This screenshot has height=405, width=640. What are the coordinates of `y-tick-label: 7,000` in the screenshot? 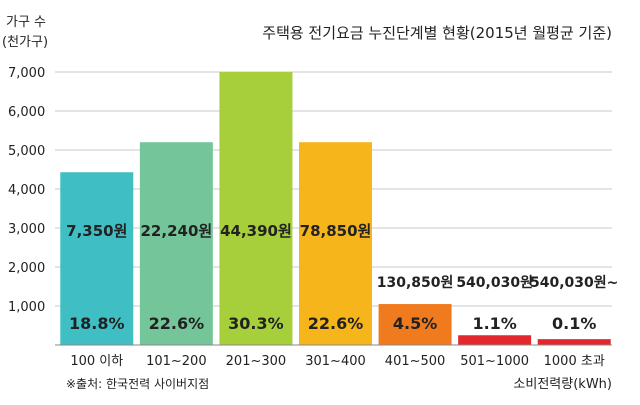 It's located at (26, 73).